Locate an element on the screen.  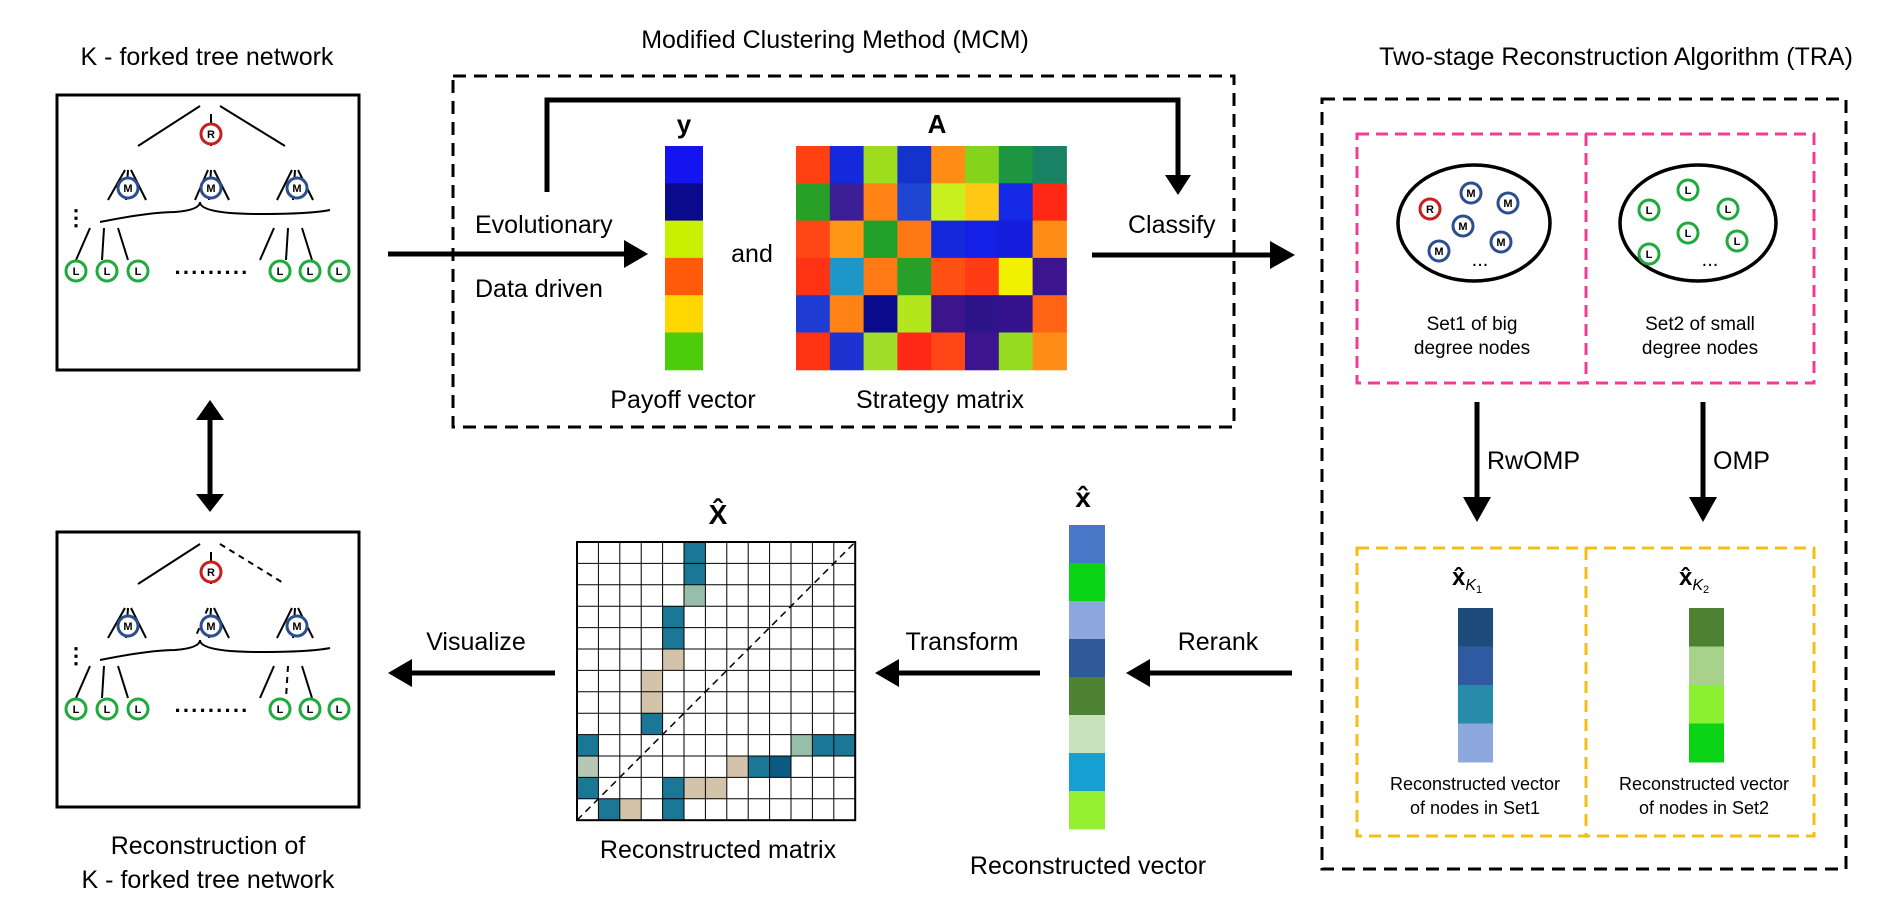
classify-label: Classify is located at coordinates (1172, 225).